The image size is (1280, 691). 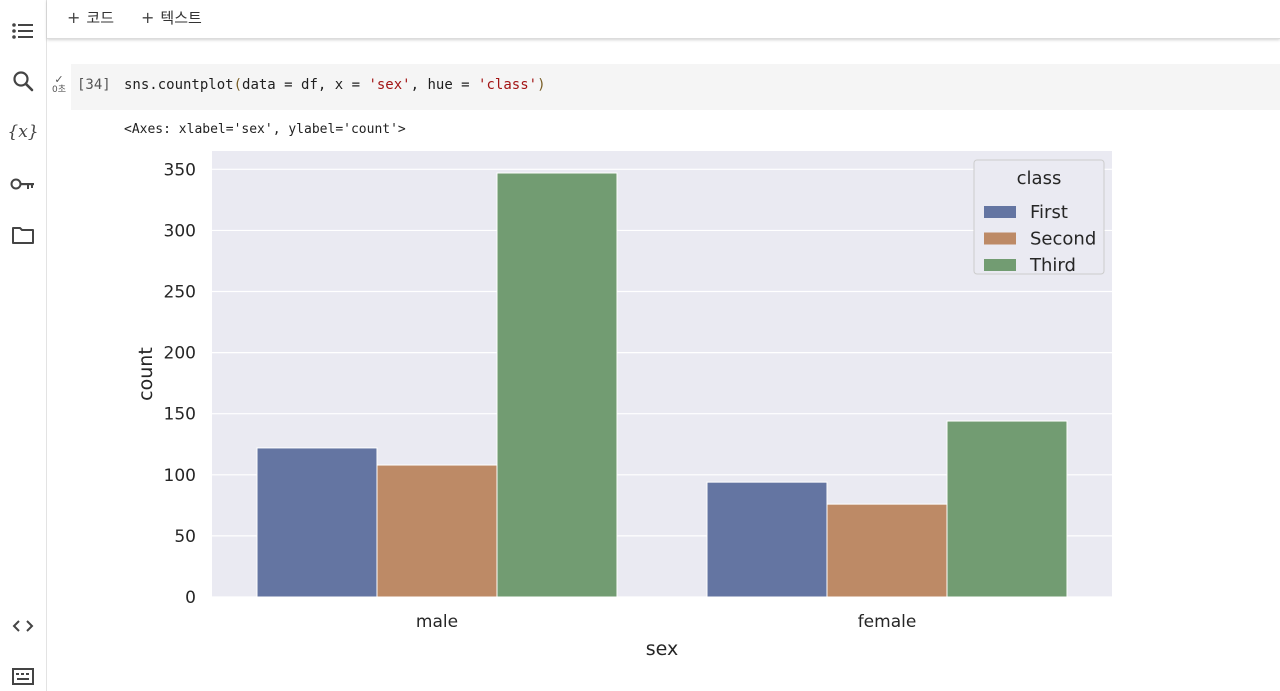 I want to click on bar-third-male, so click(x=557, y=385).